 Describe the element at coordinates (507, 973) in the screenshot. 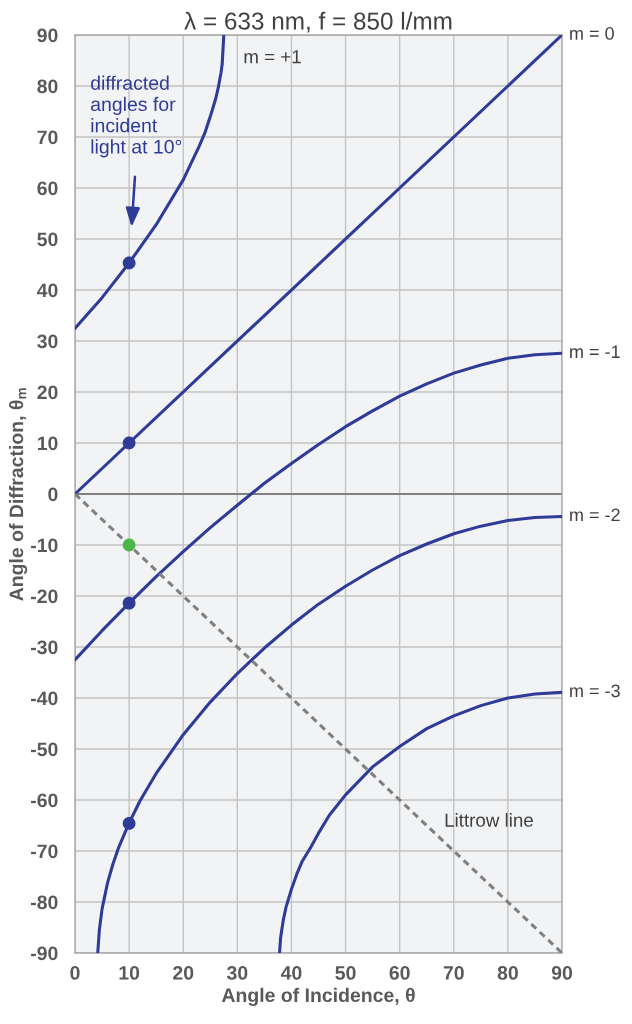

I see `x-tick-label: 80` at that location.